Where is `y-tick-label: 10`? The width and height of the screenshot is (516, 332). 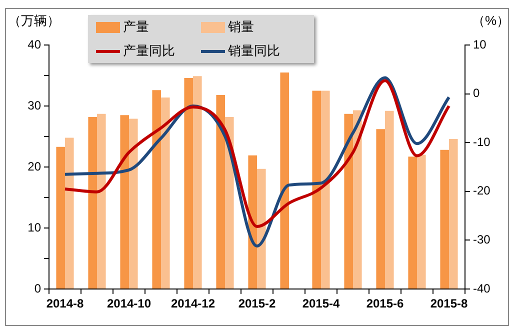 y-tick-label: 10 is located at coordinates (35, 227).